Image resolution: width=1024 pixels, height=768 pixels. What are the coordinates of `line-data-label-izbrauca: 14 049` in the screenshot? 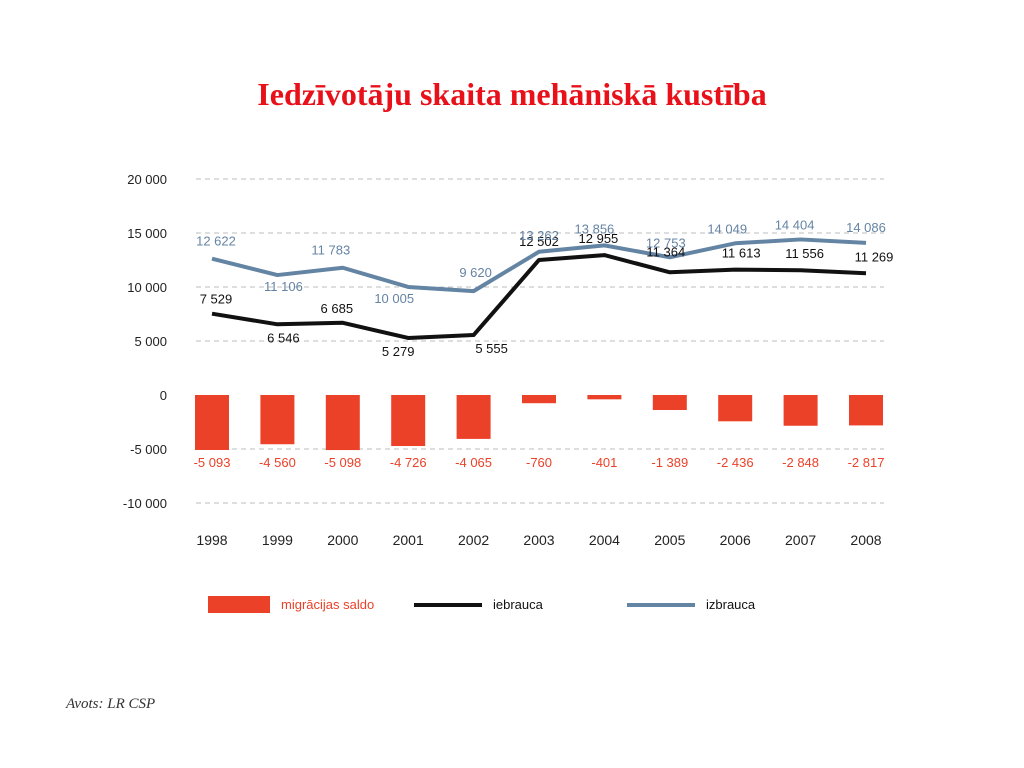 It's located at (727, 228).